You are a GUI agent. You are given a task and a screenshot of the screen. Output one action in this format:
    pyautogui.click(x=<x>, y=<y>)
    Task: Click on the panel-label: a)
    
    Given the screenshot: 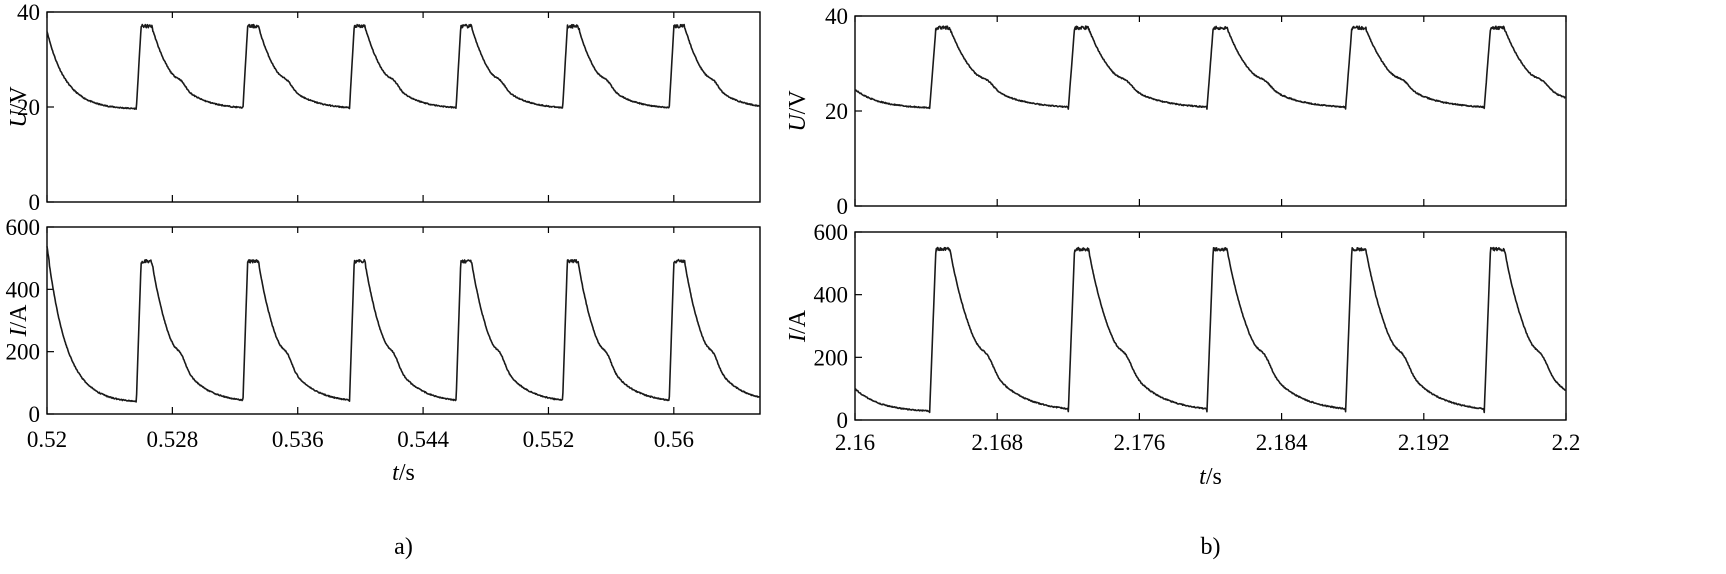 What is the action you would take?
    pyautogui.click(x=403, y=547)
    